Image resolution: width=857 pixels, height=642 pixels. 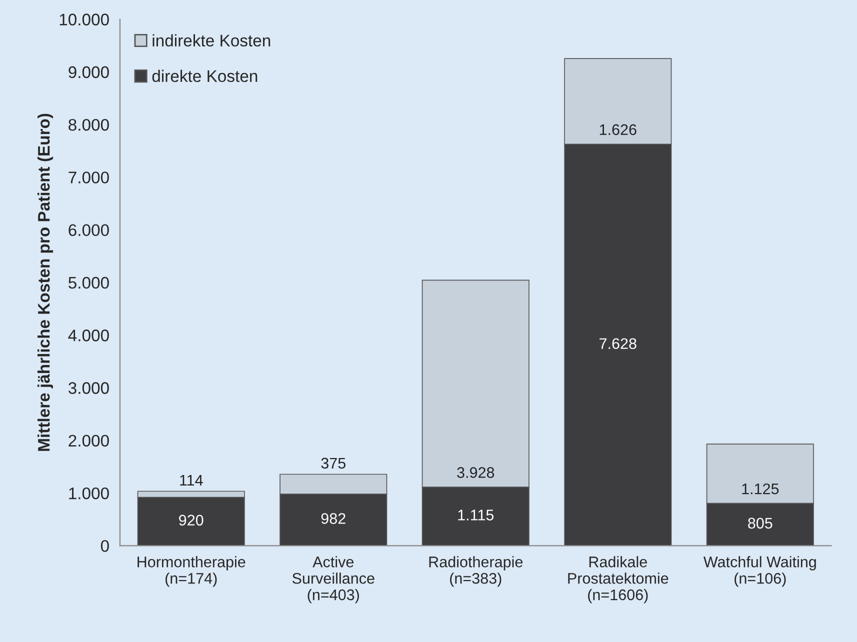 I want to click on legend-label: direkte Kosten, so click(x=205, y=76).